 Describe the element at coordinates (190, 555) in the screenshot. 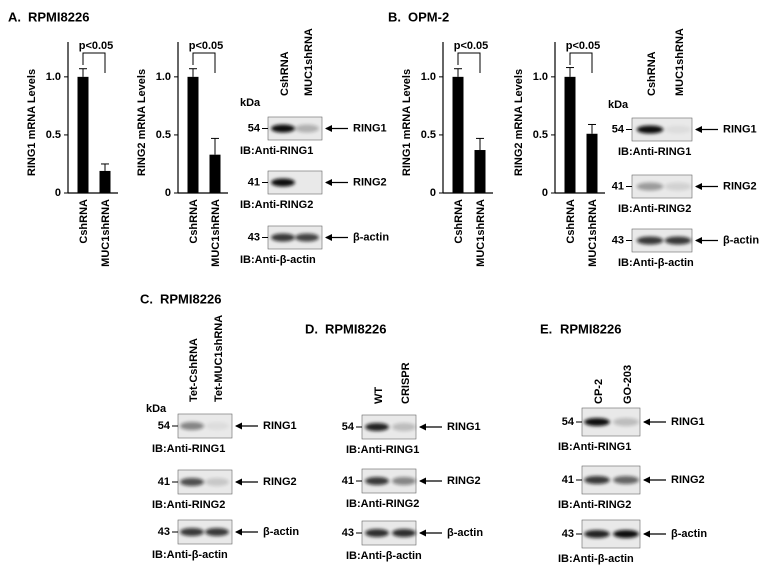

I see `ib-label: IB:Anti-β-actin` at that location.